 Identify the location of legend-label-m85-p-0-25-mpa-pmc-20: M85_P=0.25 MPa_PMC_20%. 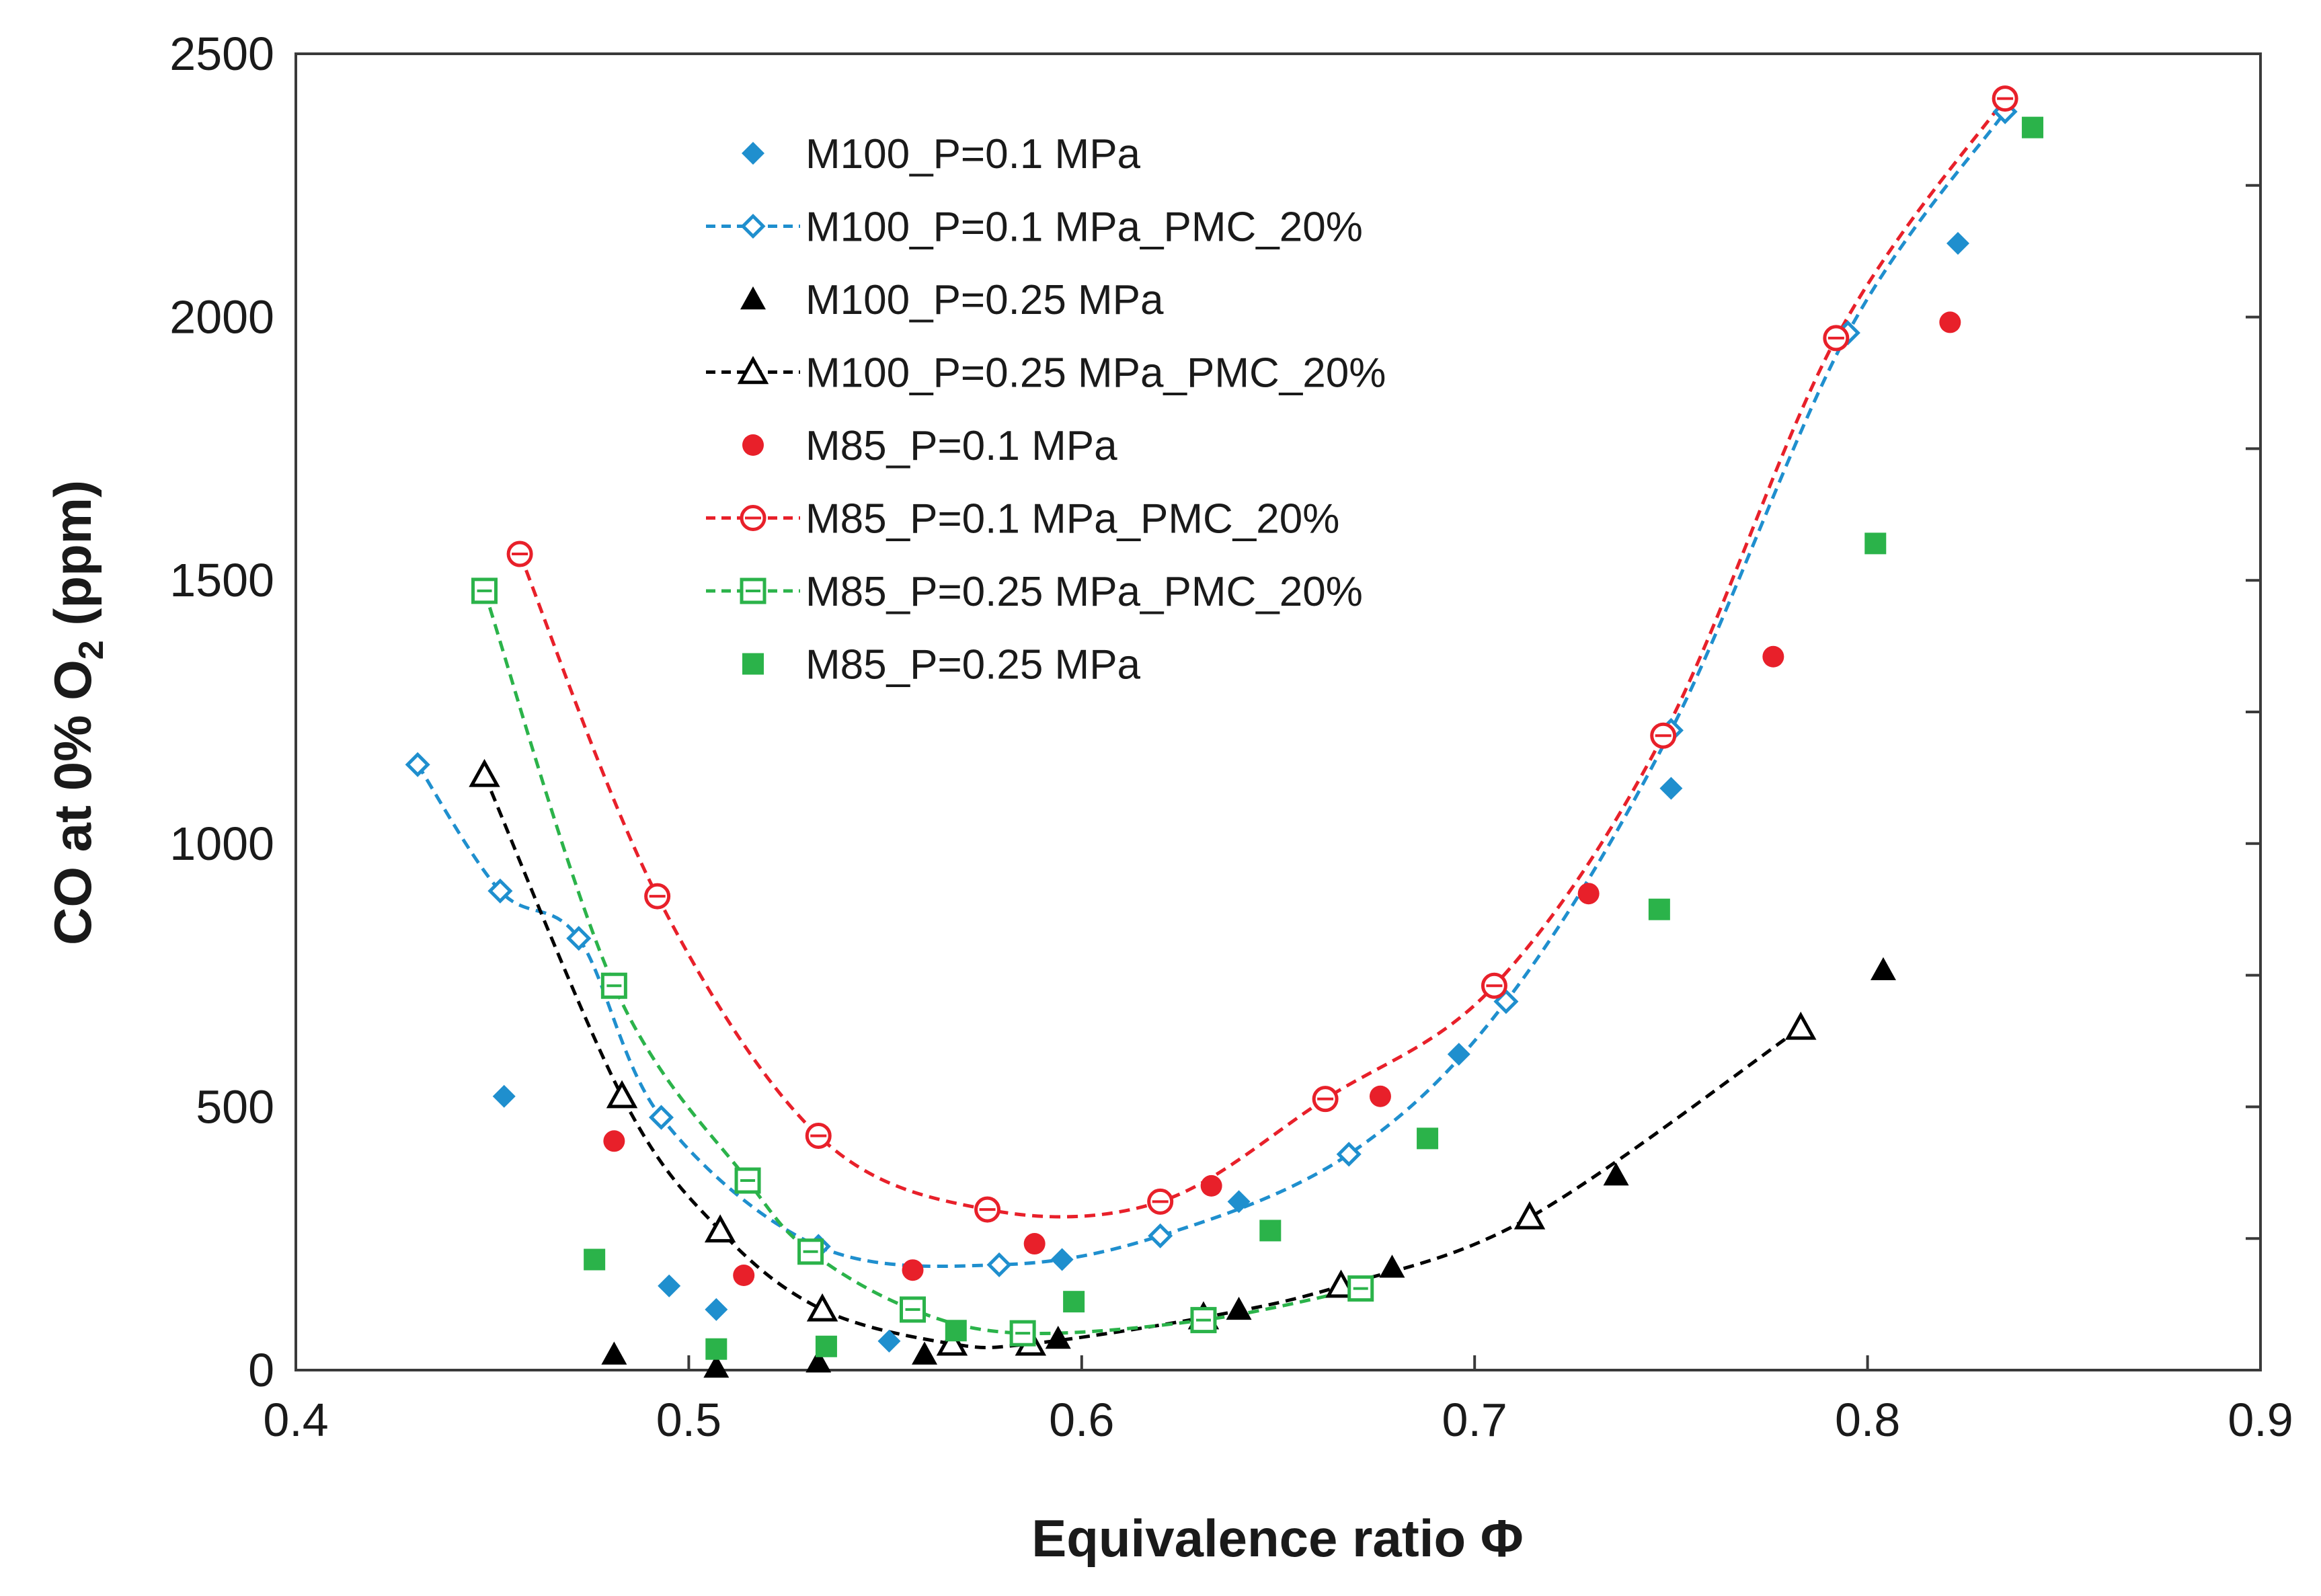
(1084, 592).